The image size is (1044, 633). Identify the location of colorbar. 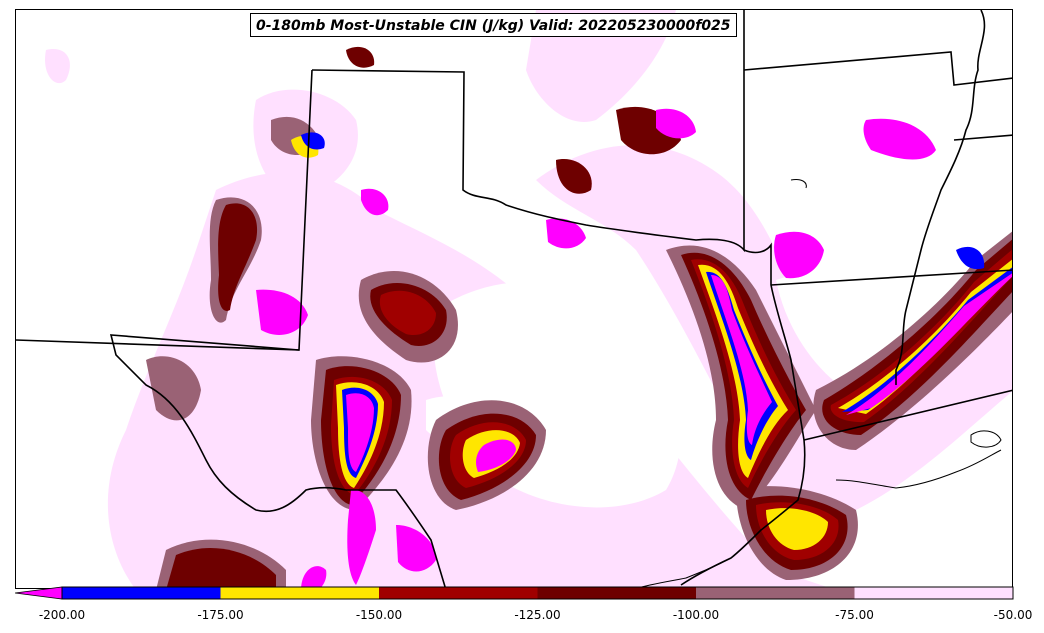
(514, 593).